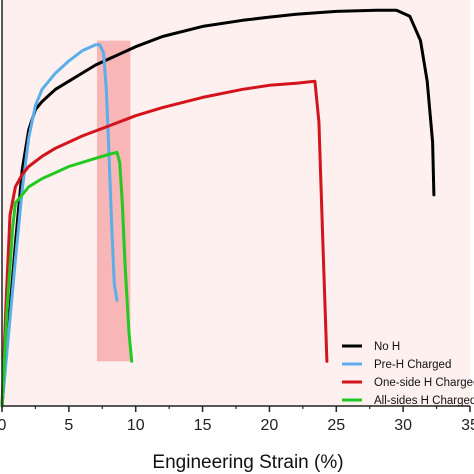 The image size is (474, 474). Describe the element at coordinates (270, 425) in the screenshot. I see `x-tick-label: 20` at that location.